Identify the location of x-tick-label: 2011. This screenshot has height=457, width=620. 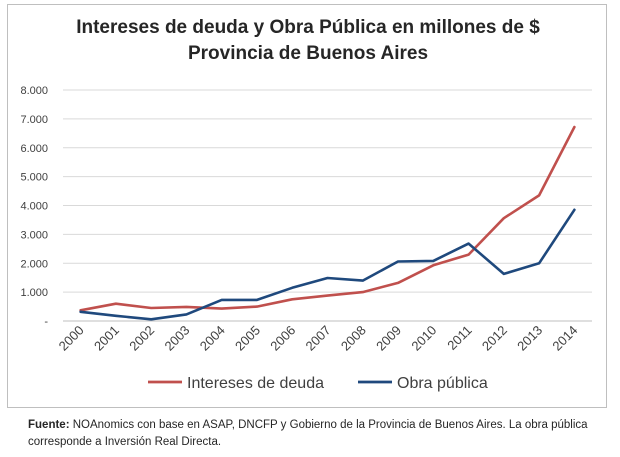
(459, 338).